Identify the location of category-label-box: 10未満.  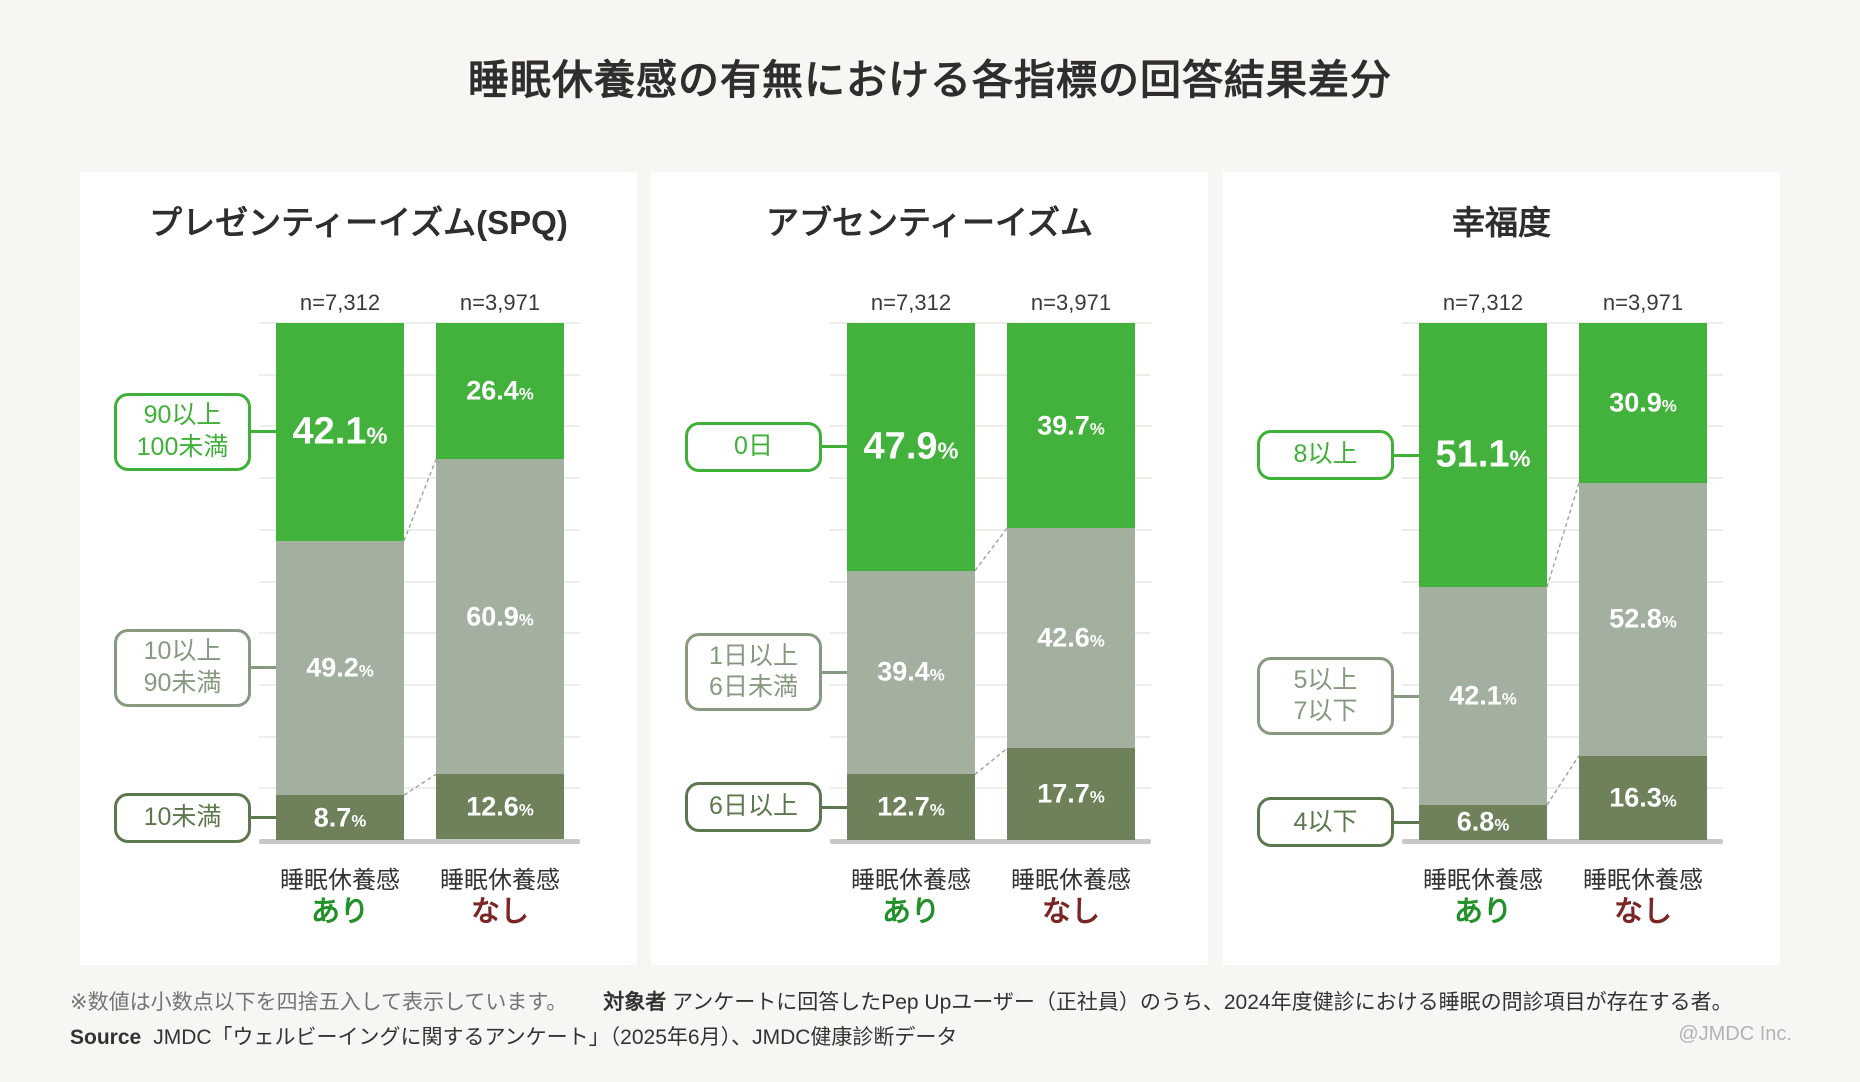
(182, 817).